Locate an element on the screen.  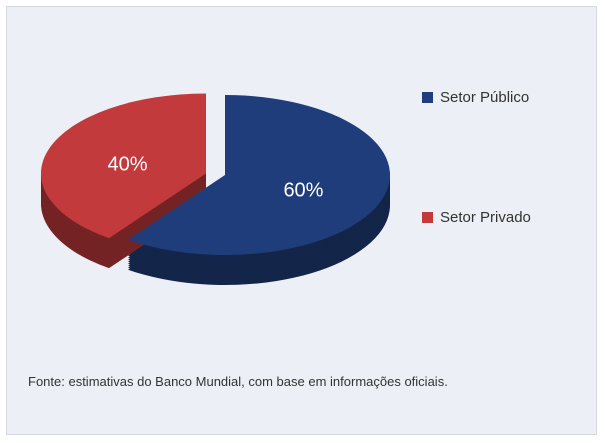
legend-label: Setor Público is located at coordinates (484, 97).